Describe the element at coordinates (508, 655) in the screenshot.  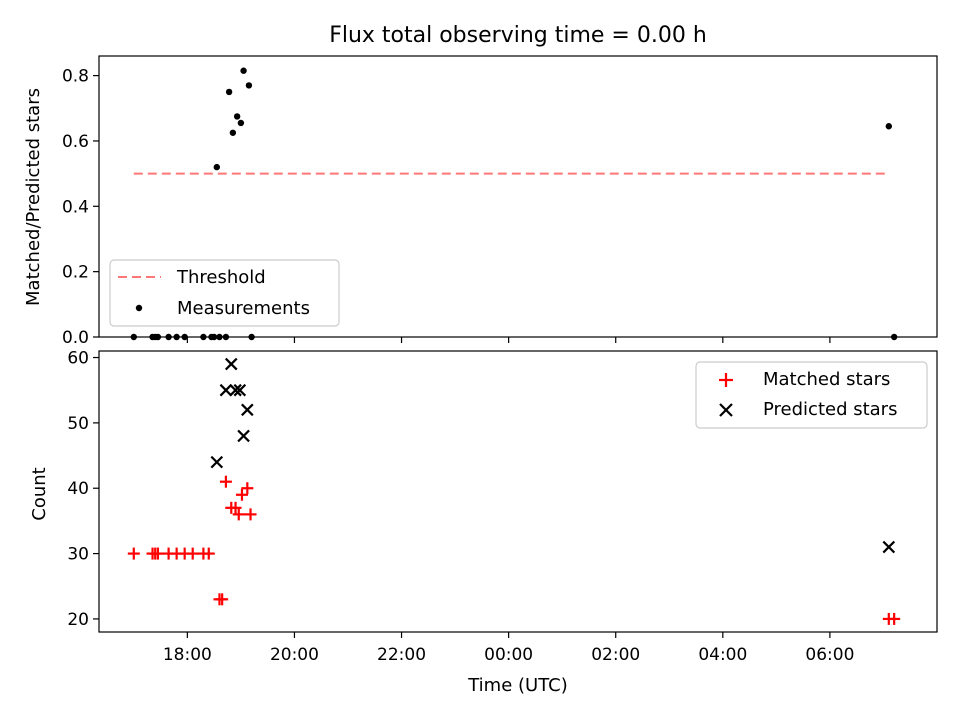
I see `bottom-x-tick-label: 00:00` at that location.